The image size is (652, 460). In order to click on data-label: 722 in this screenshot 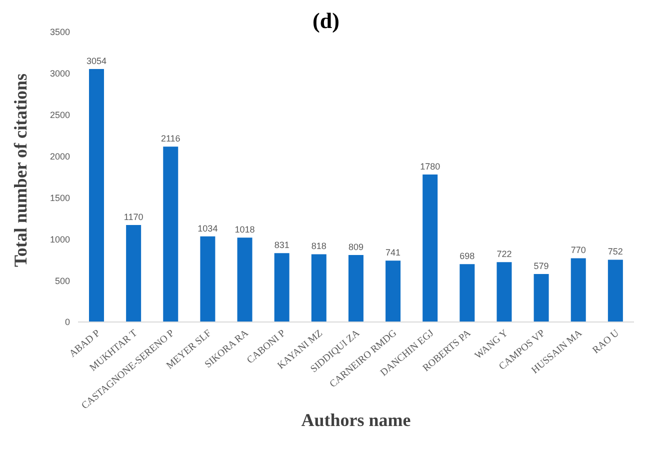, I will do `click(504, 254)`.